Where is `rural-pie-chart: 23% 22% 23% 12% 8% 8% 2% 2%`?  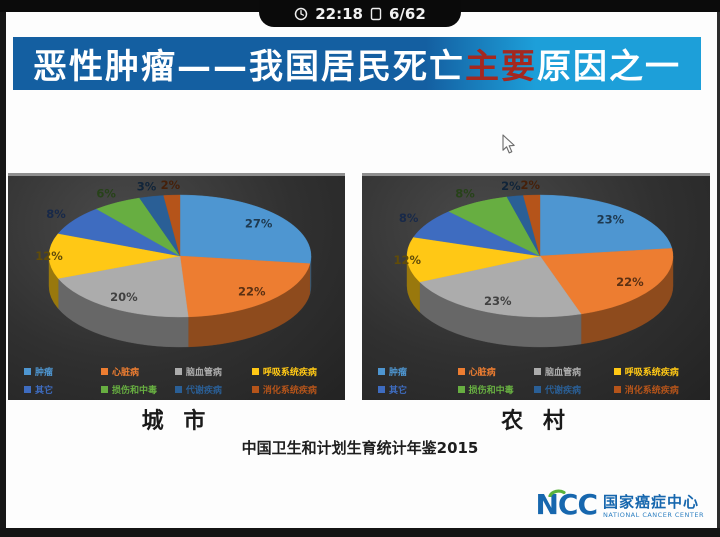 rural-pie-chart: 23% 22% 23% 12% 8% 8% 2% 2% is located at coordinates (533, 263).